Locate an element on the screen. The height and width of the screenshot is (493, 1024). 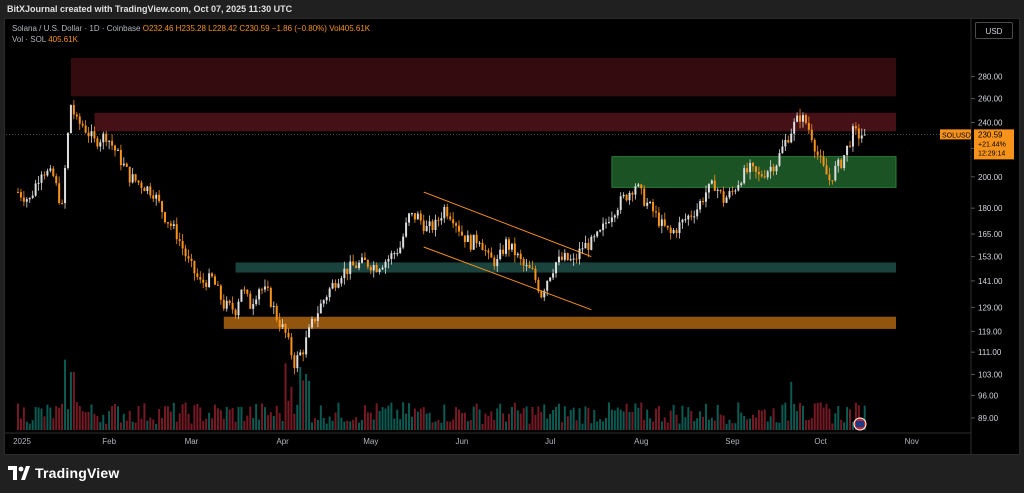
support-zone-orange is located at coordinates (560, 322).